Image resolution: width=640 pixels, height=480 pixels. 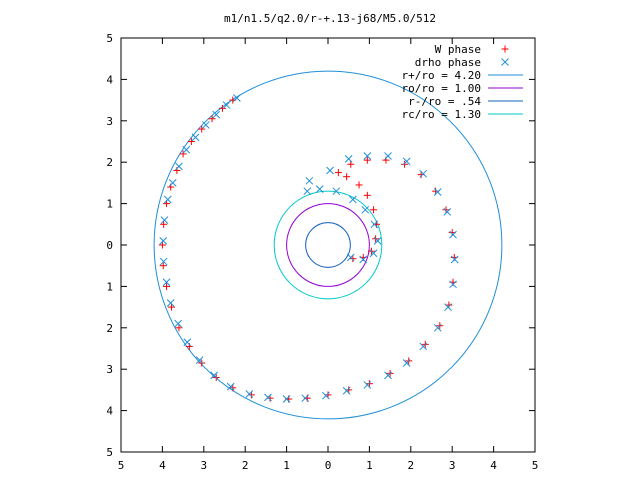 I want to click on y-tick-label: 0, so click(x=109, y=245).